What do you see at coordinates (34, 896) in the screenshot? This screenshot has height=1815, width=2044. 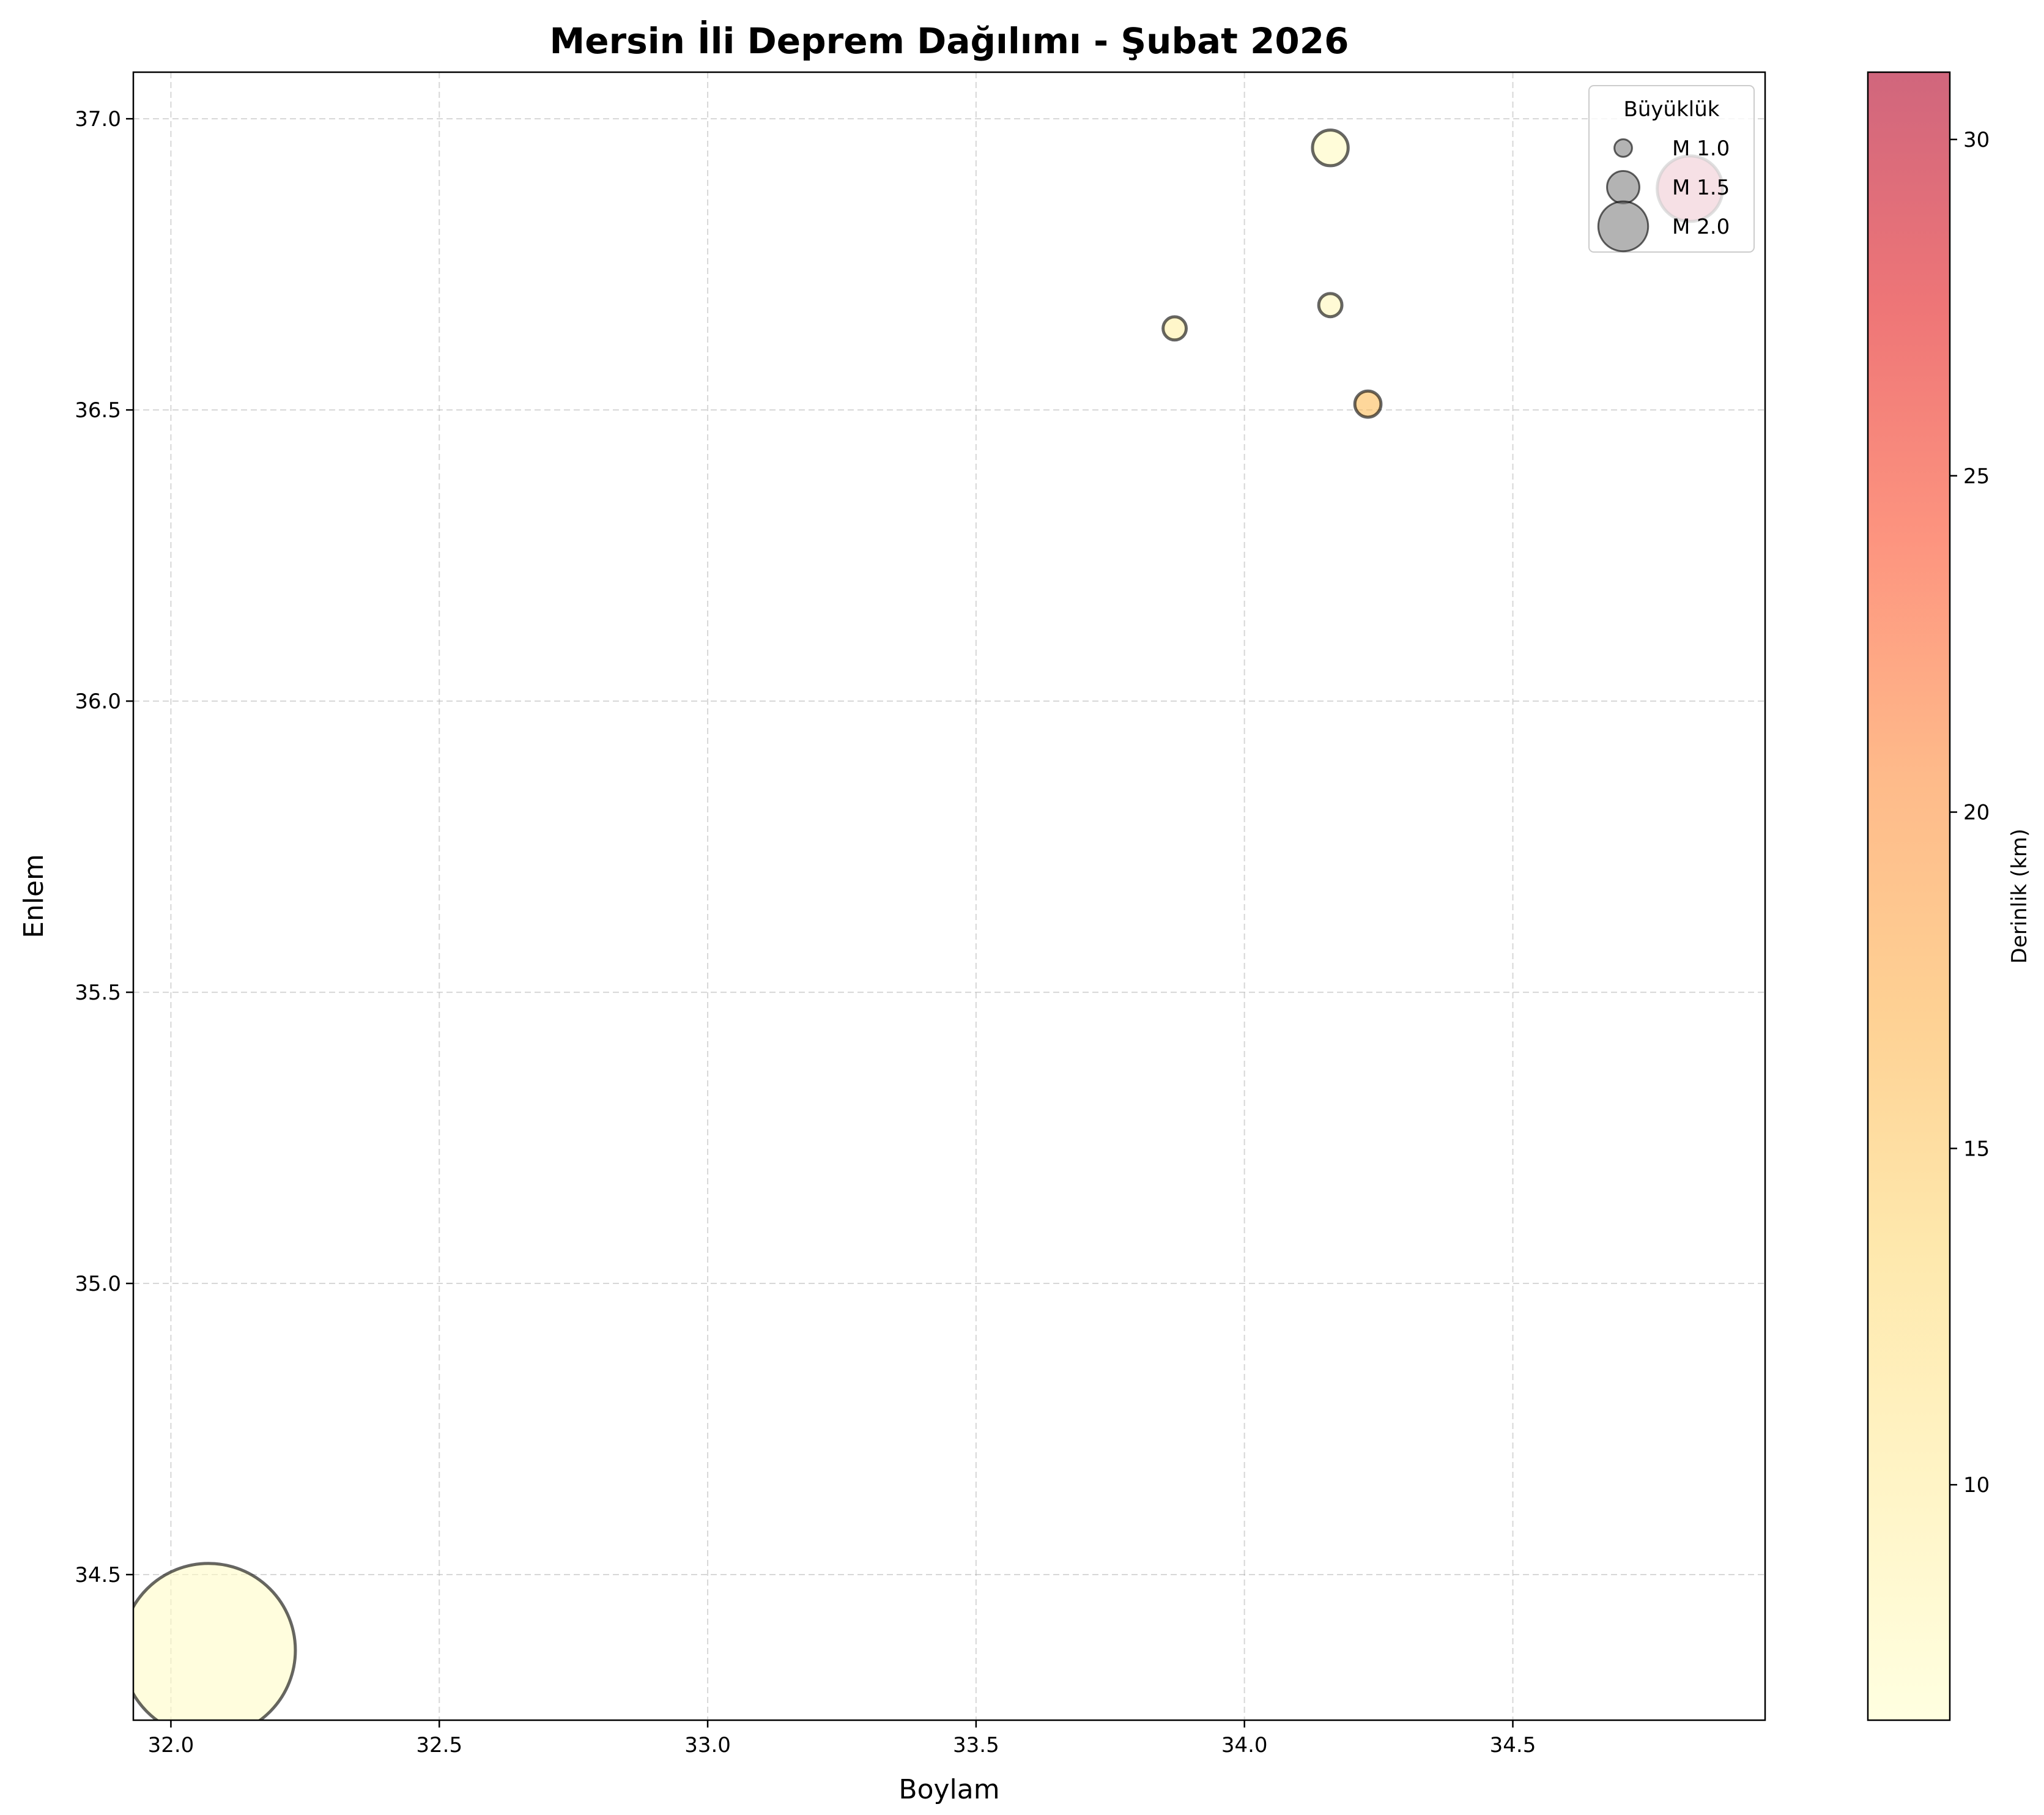 I see `y-axis-label: Enlem` at bounding box center [34, 896].